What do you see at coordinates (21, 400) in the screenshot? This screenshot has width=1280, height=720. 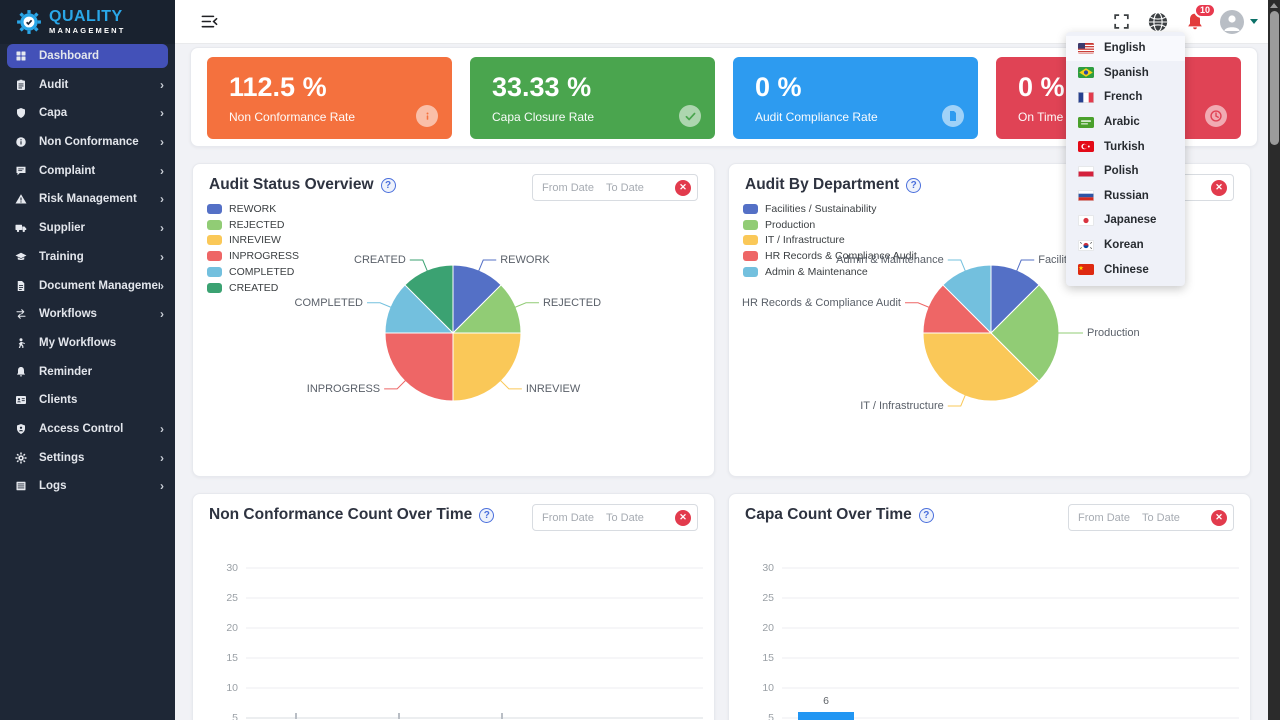 I see `idcard-icon` at bounding box center [21, 400].